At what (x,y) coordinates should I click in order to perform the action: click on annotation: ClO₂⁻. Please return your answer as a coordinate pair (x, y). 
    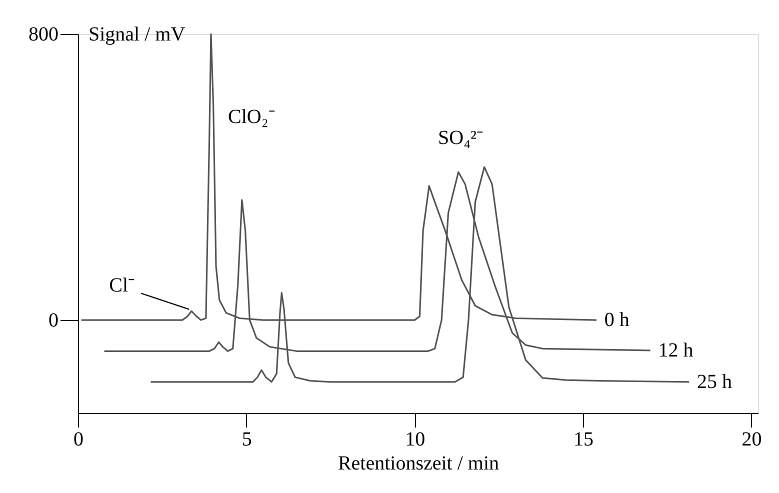
    Looking at the image, I should click on (252, 117).